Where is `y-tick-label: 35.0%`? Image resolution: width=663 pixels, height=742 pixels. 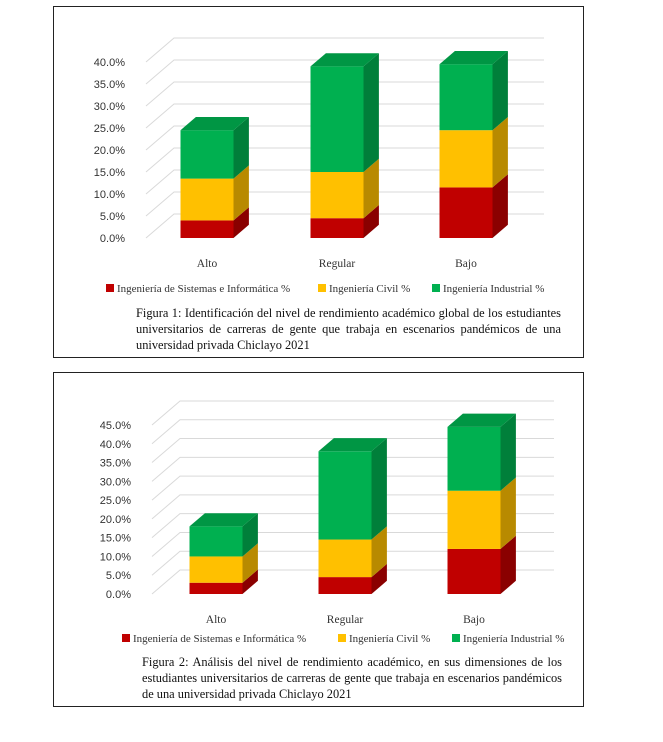 y-tick-label: 35.0% is located at coordinates (115, 464).